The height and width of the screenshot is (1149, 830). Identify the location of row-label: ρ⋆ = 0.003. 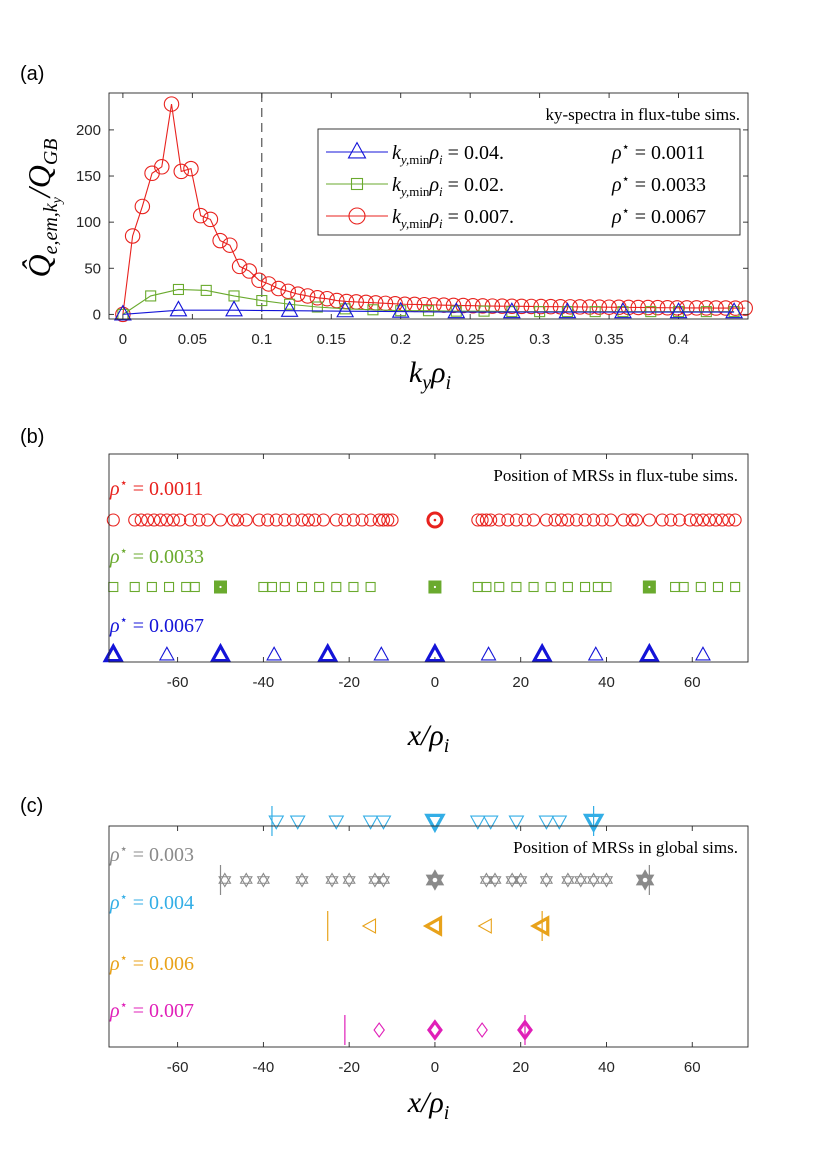
(151, 853).